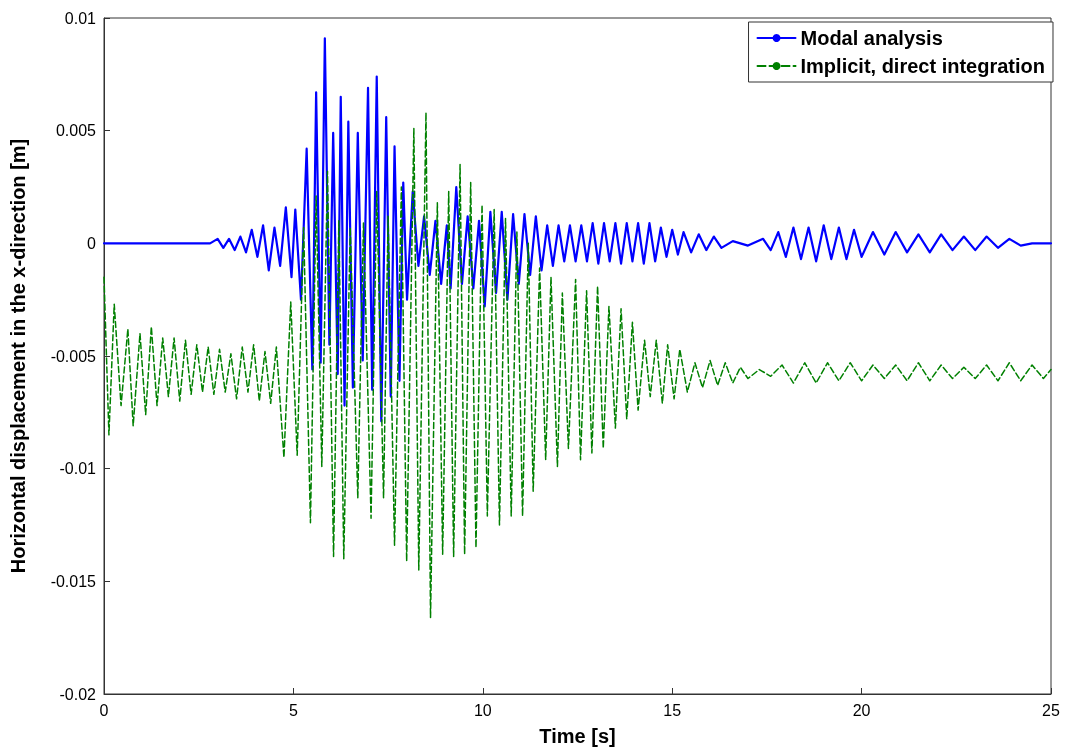 This screenshot has width=1067, height=751. Describe the element at coordinates (861, 710) in the screenshot. I see `x-tick-label: 20` at that location.